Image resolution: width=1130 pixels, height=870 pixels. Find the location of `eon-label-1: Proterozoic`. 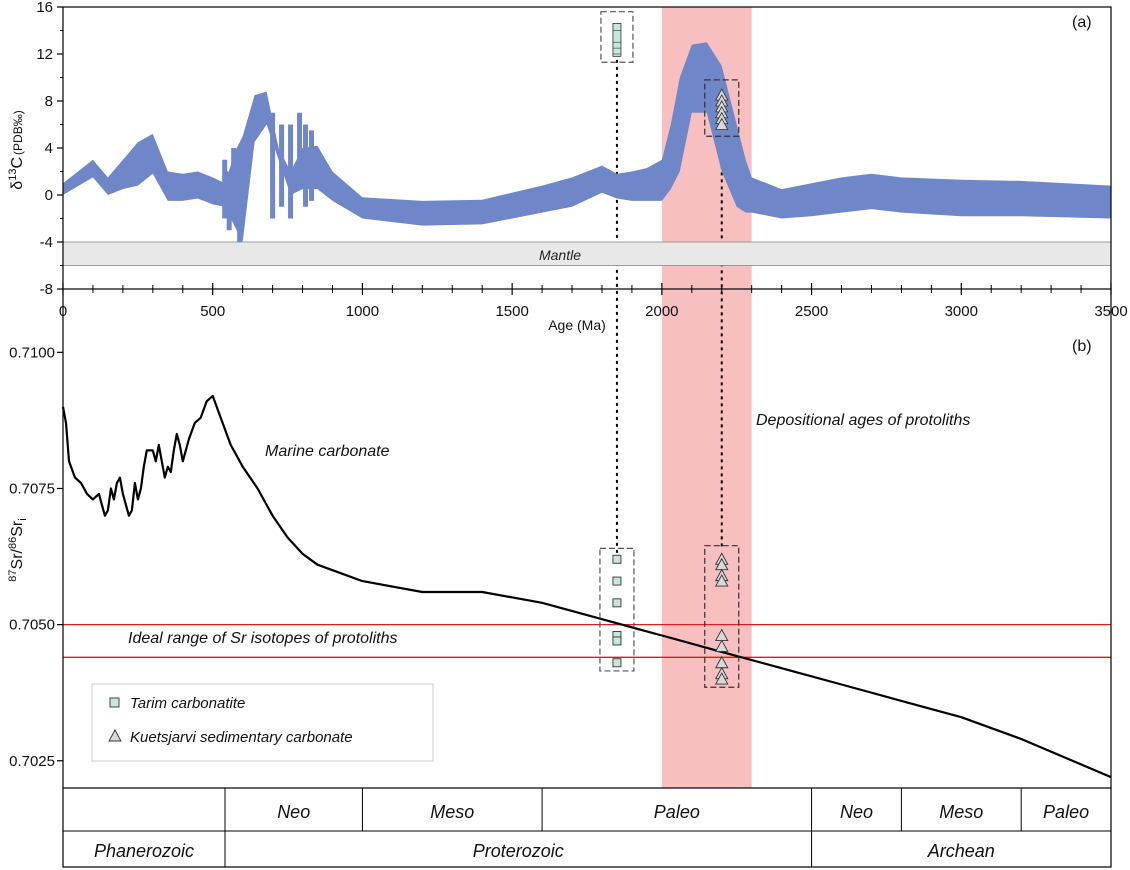

eon-label-1: Proterozoic is located at coordinates (518, 851).